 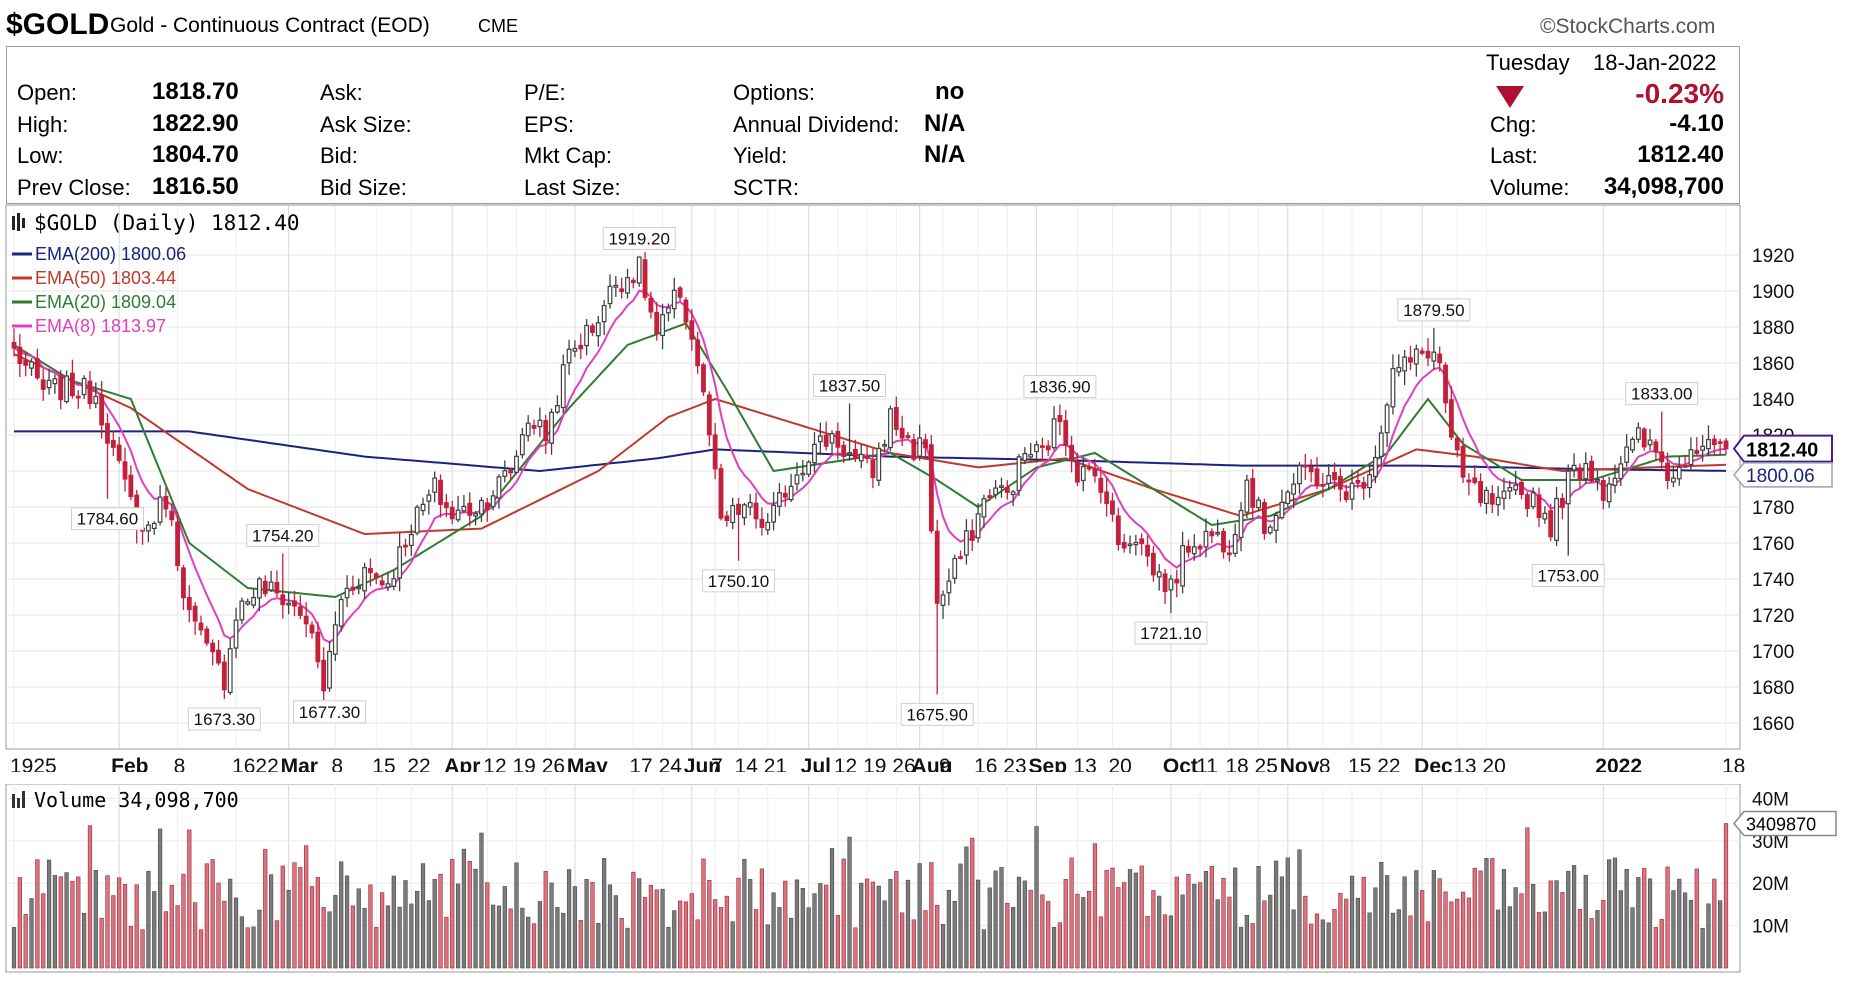 I want to click on mkt-cap-label: Mkt Cap:, so click(x=568, y=155).